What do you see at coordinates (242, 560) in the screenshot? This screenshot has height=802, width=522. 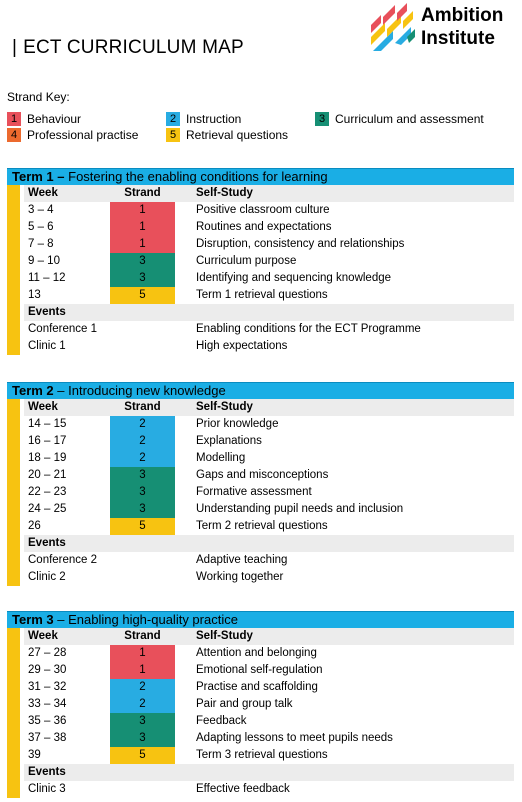 I see `event-desc: Adaptive teaching` at bounding box center [242, 560].